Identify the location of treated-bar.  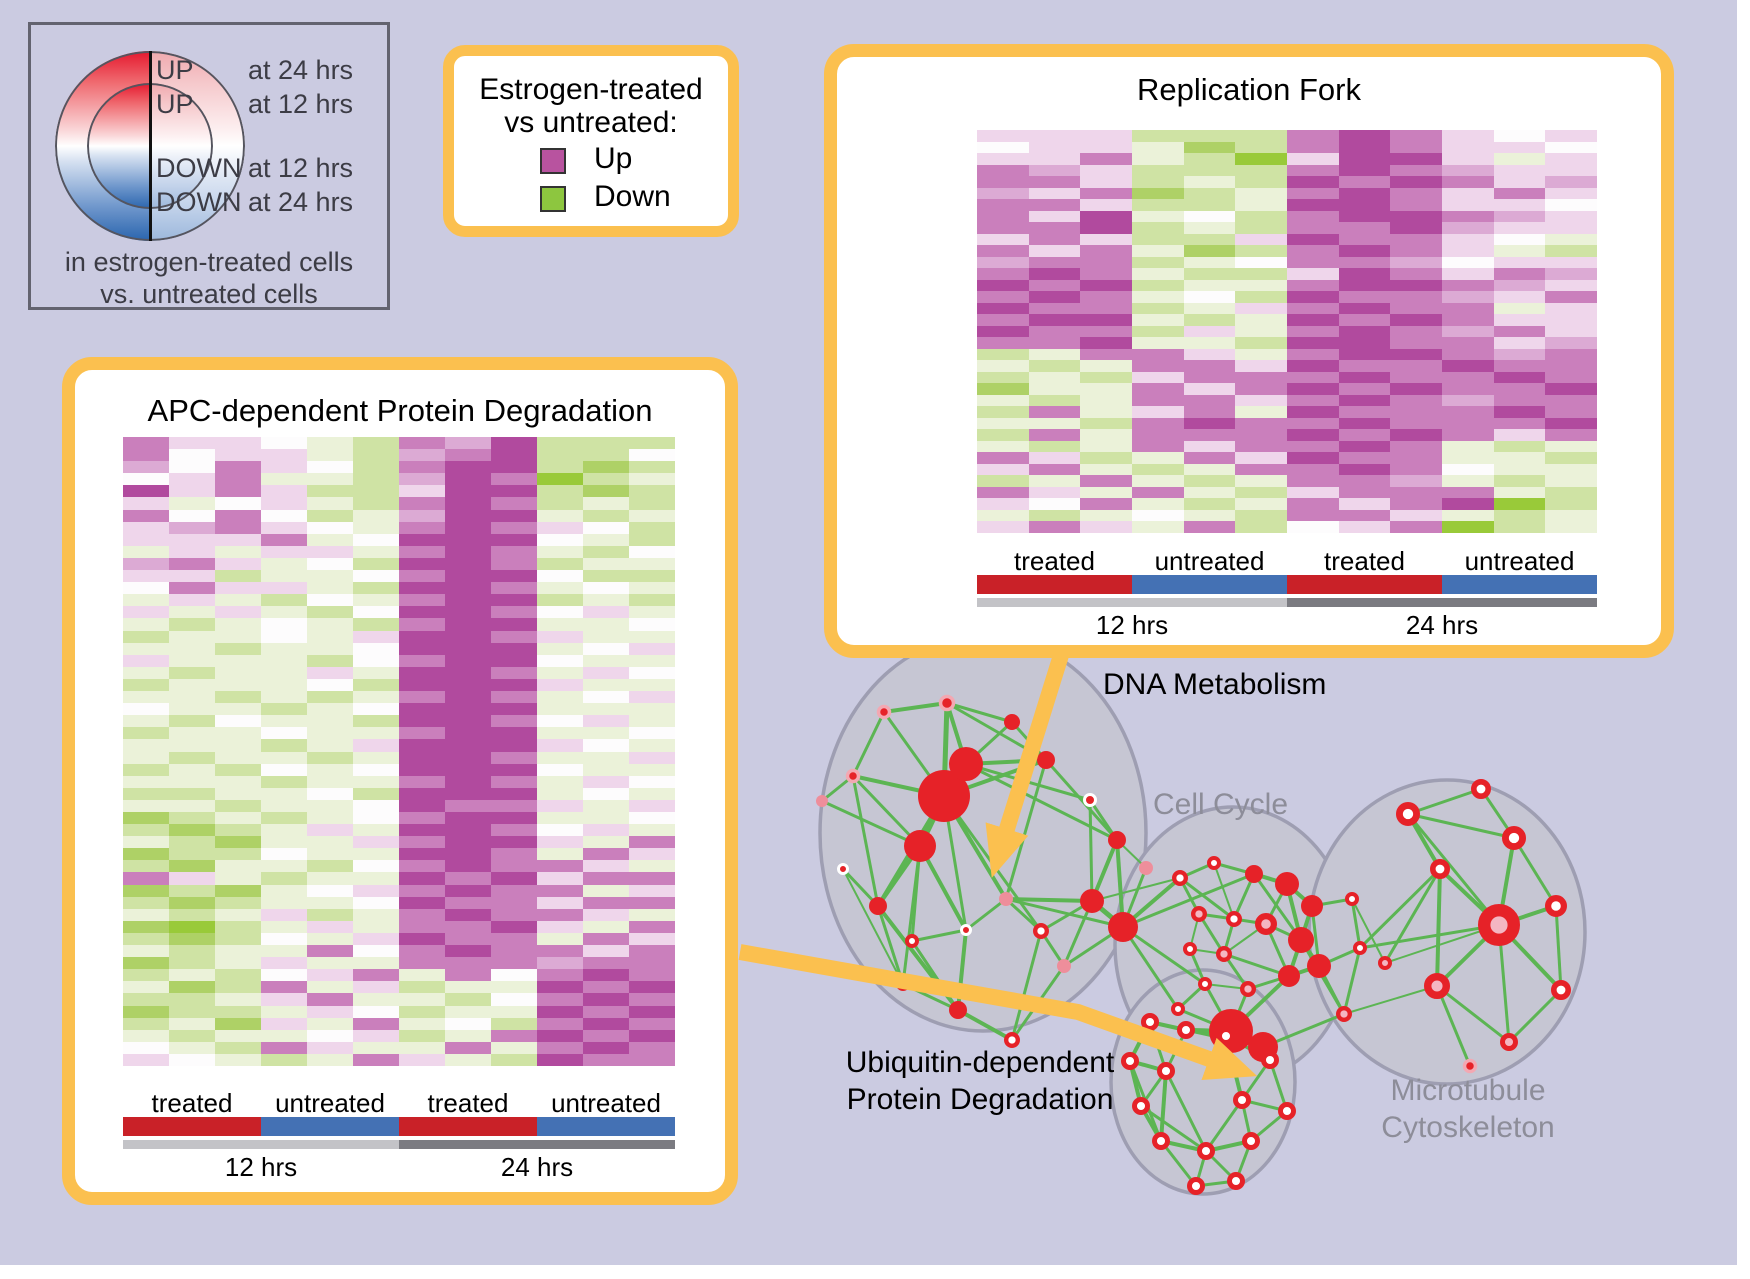
(1054, 584).